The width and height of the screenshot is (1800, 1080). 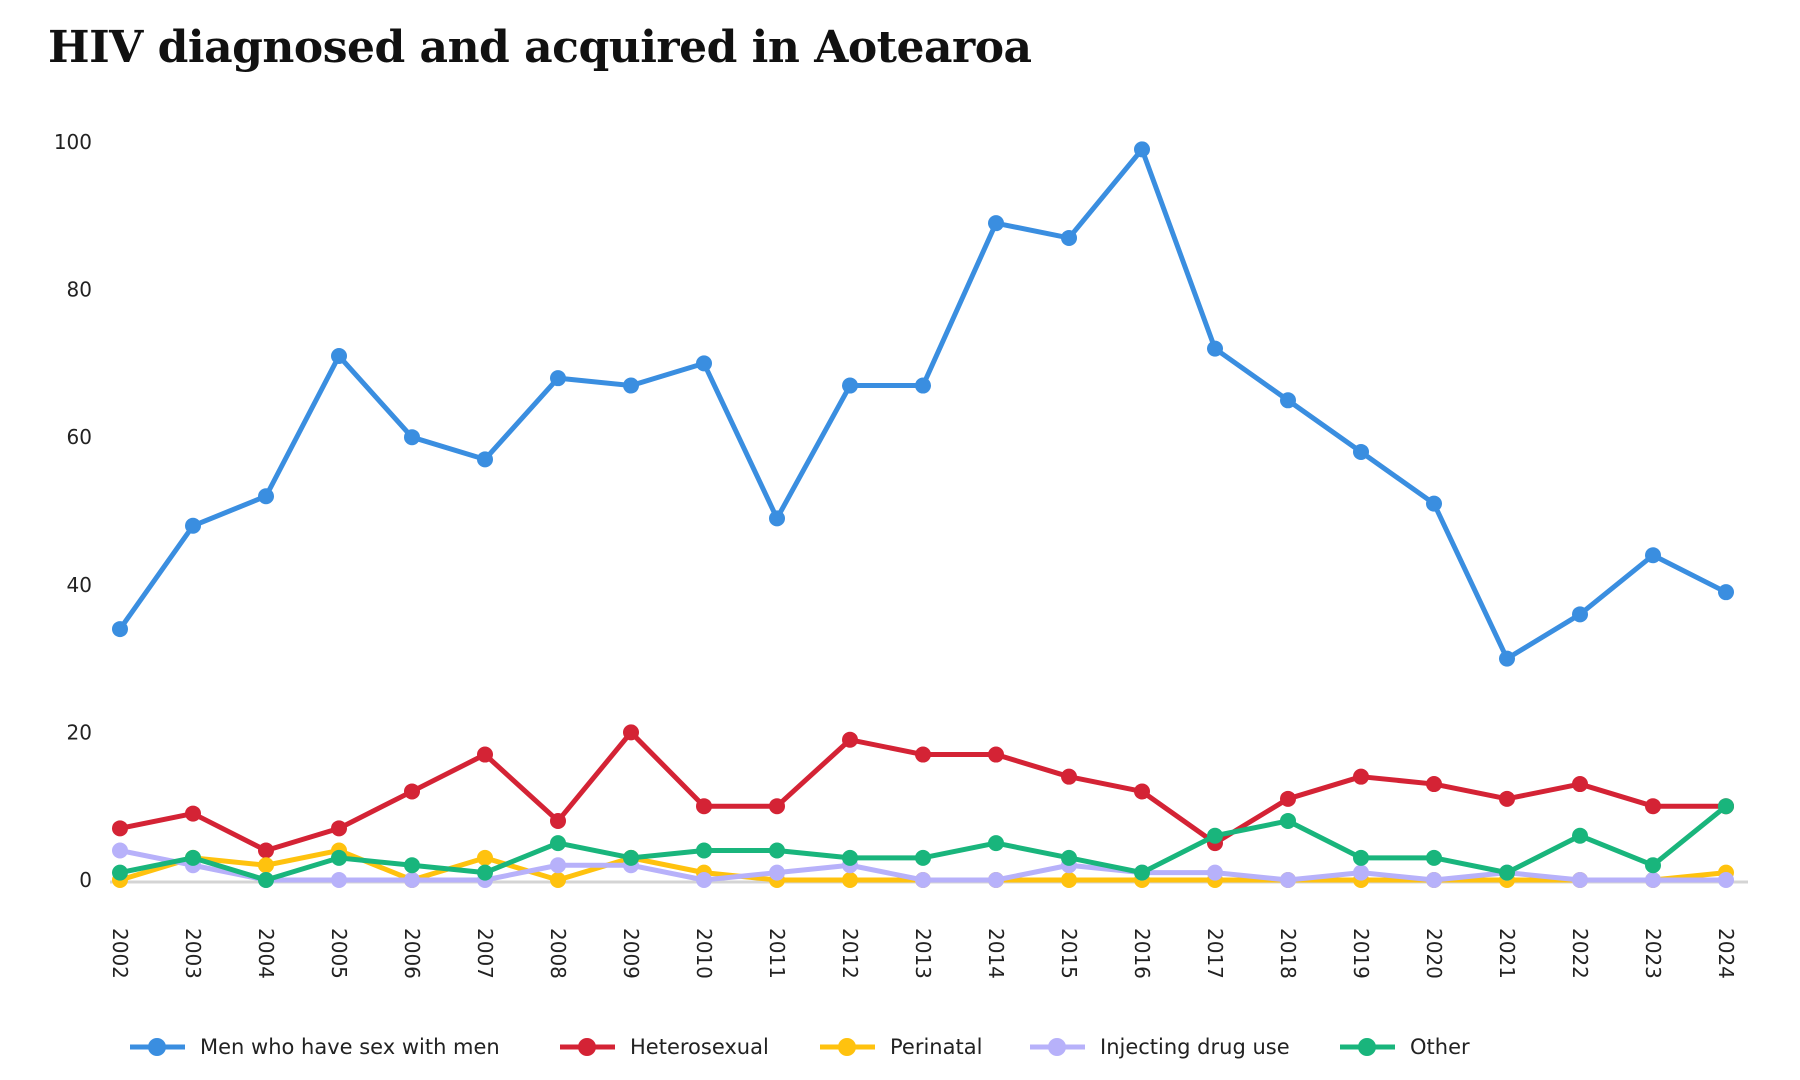 I want to click on legend-label: Other, so click(x=1440, y=1047).